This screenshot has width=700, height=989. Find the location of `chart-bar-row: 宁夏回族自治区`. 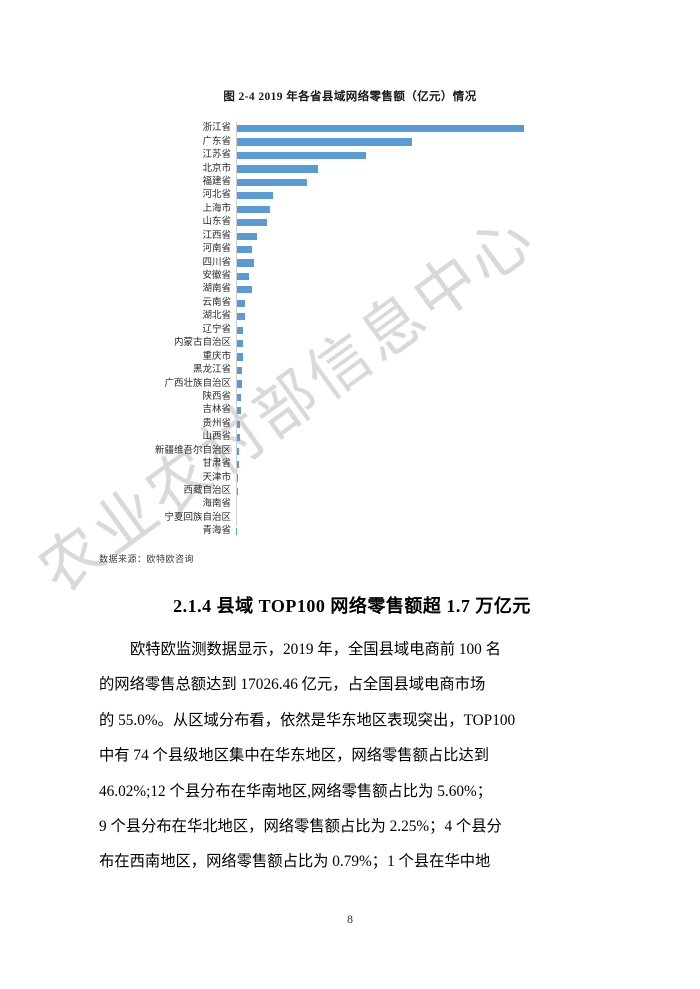

chart-bar-row: 宁夏回族自治区 is located at coordinates (350, 518).